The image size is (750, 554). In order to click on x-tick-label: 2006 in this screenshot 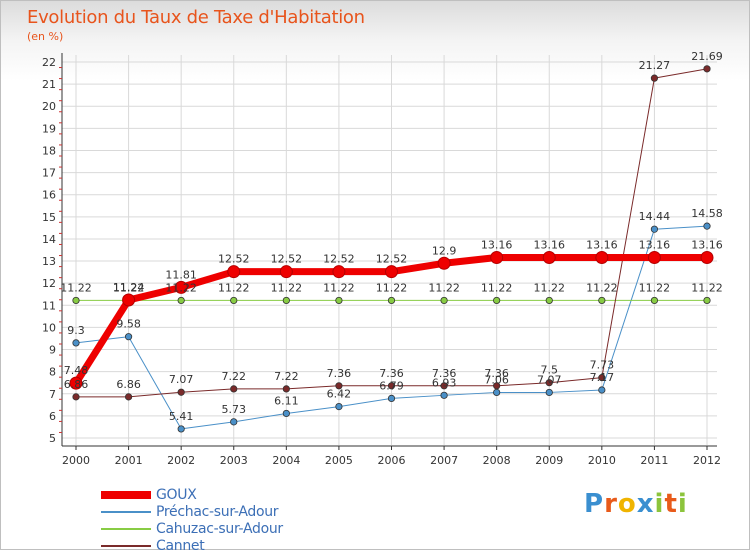, I will do `click(392, 460)`.